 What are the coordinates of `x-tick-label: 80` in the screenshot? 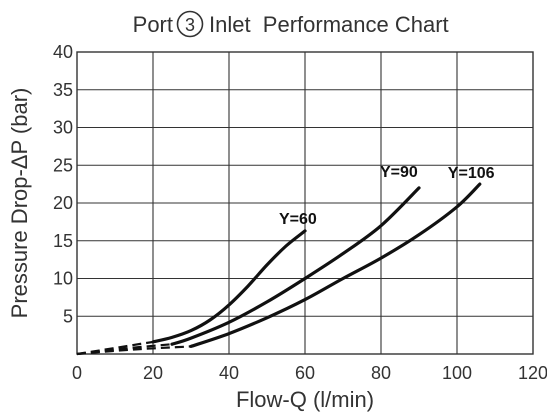 It's located at (381, 373).